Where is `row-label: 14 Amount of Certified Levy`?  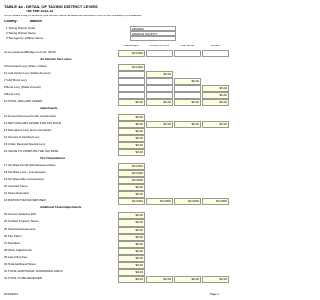 row-label: 14 Amount of Certified Levy is located at coordinates (22, 137).